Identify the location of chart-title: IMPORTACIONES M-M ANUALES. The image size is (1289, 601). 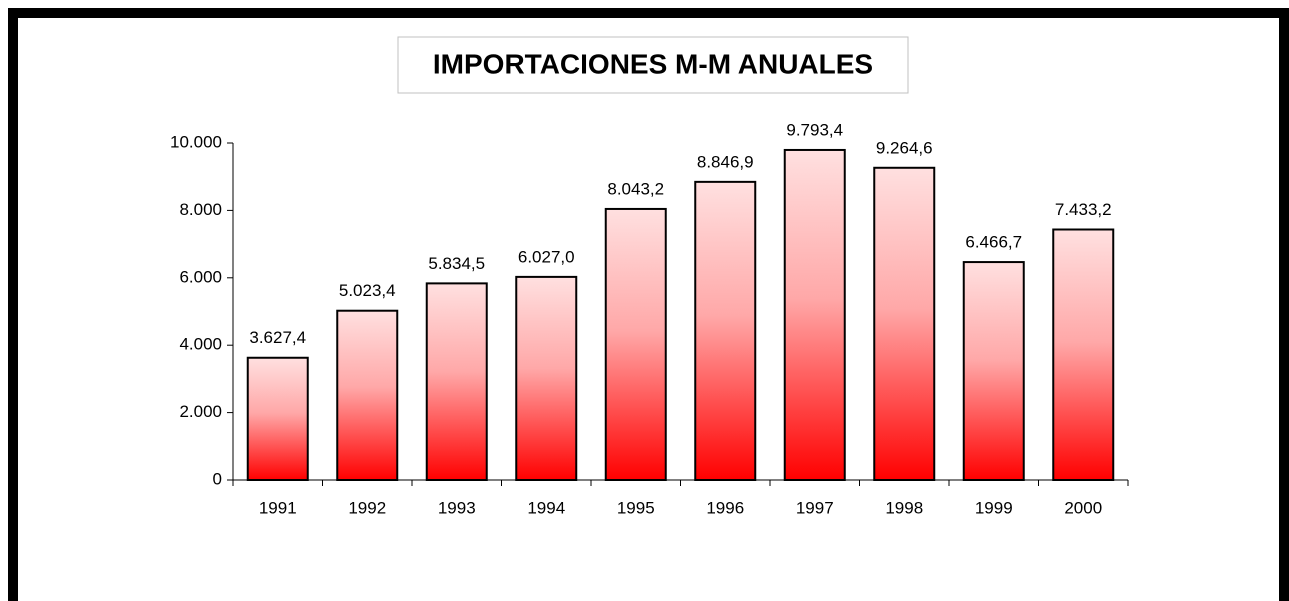
(653, 63).